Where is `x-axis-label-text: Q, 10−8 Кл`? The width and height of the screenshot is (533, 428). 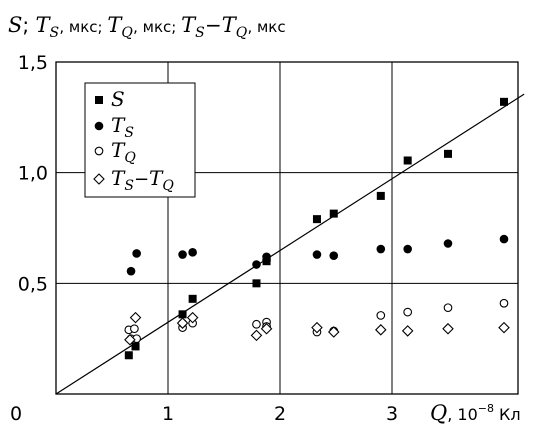
x-axis-label-text: Q, 10−8 Кл is located at coordinates (475, 413).